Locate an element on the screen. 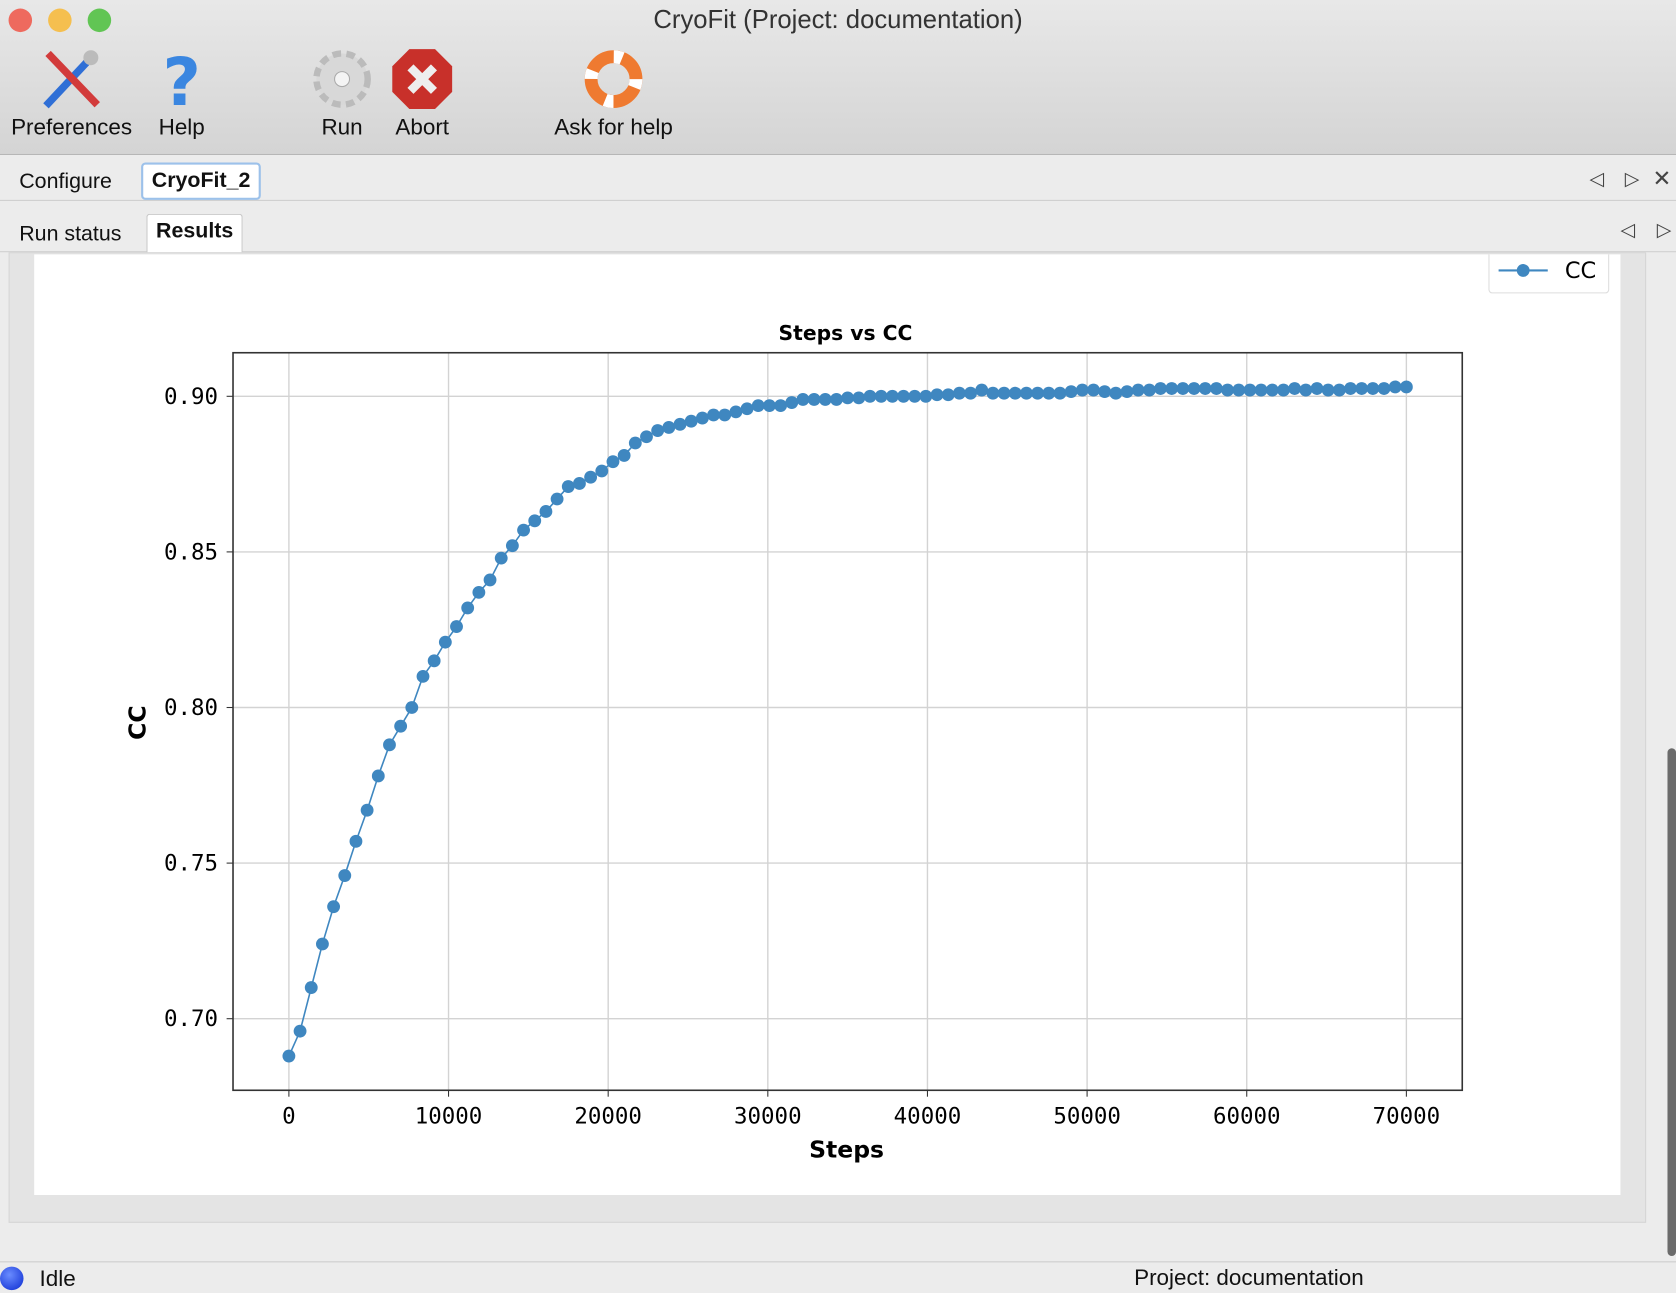 Image resolution: width=1676 pixels, height=1293 pixels. subtab-scroll-right-icon: ▷ is located at coordinates (1664, 230).